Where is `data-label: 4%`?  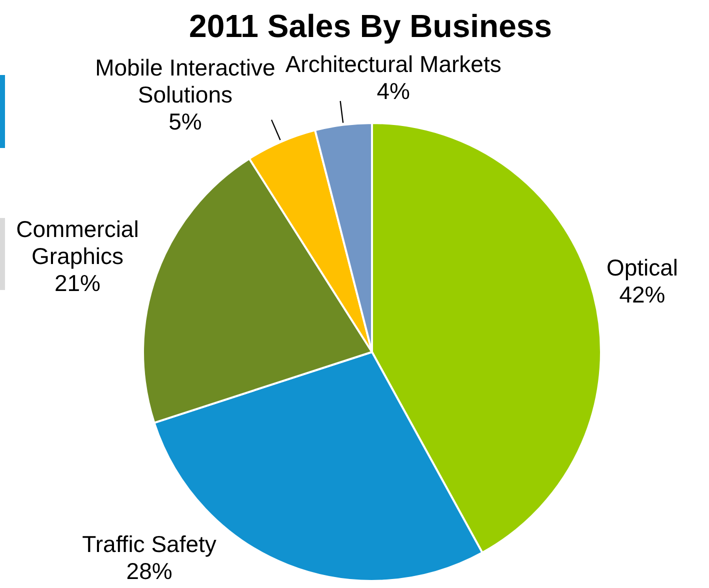
data-label: 4% is located at coordinates (393, 91).